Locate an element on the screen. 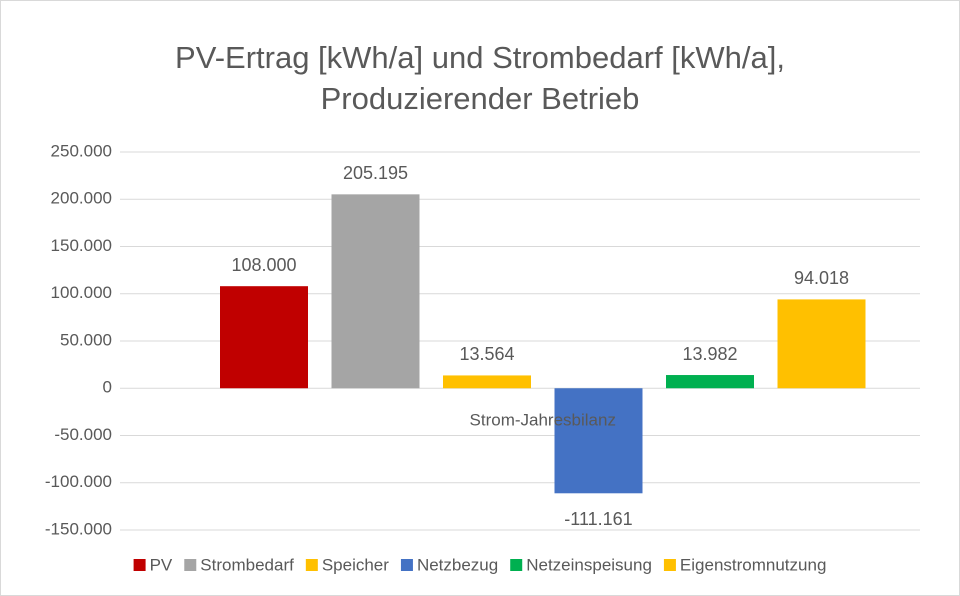 This screenshot has width=960, height=596. legend-label: Speicher is located at coordinates (355, 564).